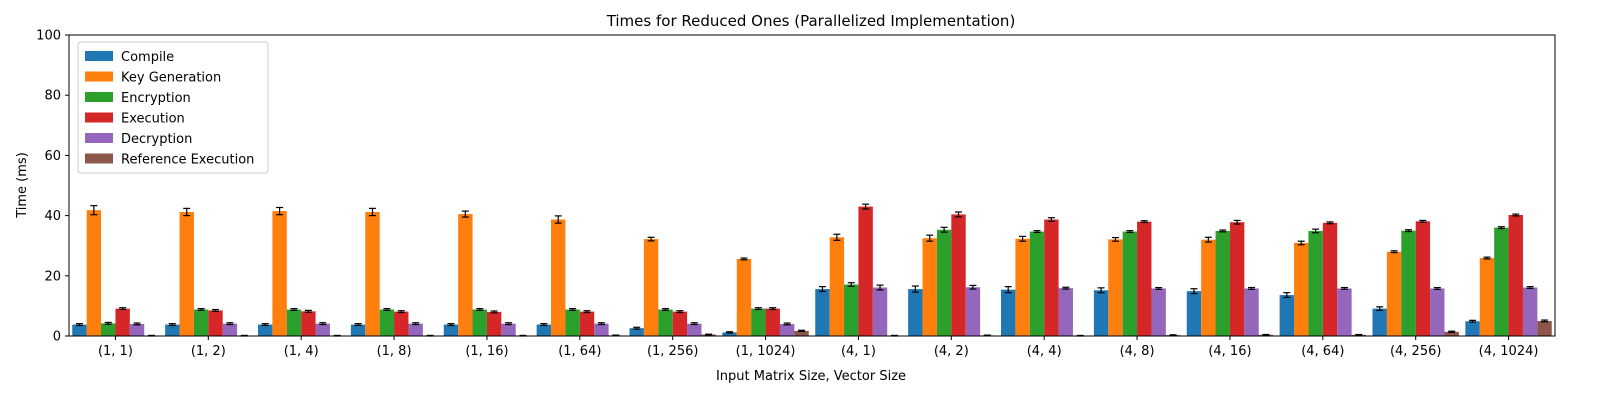 This screenshot has width=1600, height=400. Describe the element at coordinates (22, 185) in the screenshot. I see `y-axis-label: Time (ms)` at that location.